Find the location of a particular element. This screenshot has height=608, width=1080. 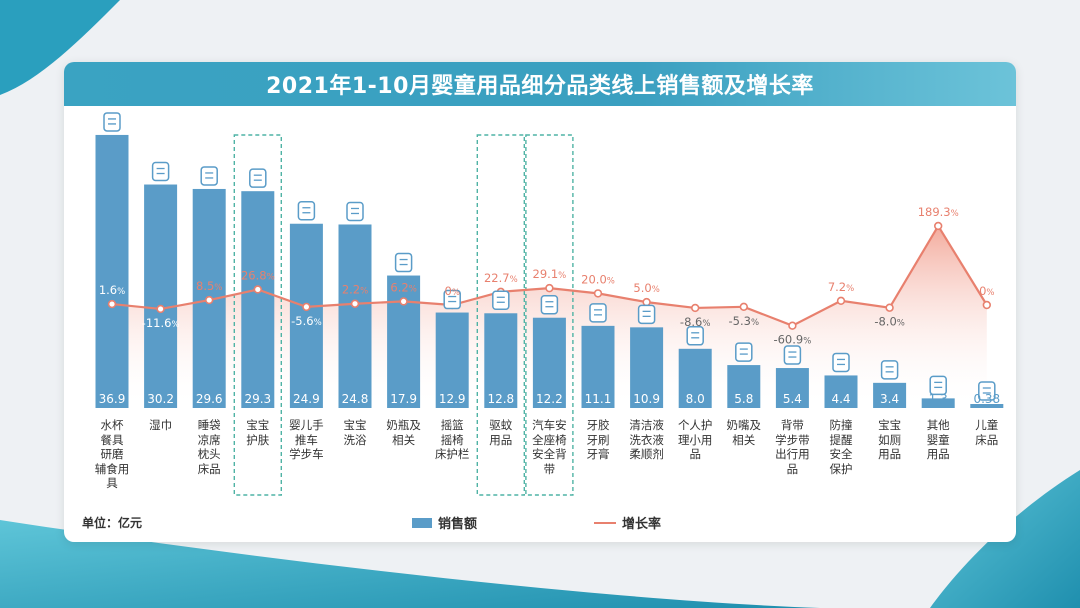

category-label: 奶嘴及 相关 is located at coordinates (744, 432).